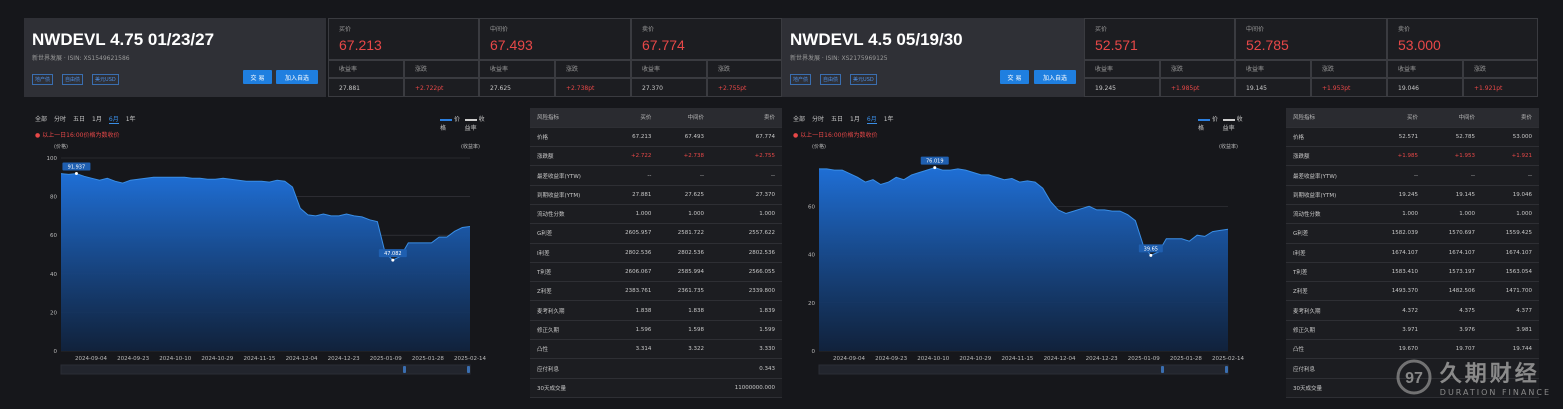 The height and width of the screenshot is (409, 1563). I want to click on metric-value: 1570.697, so click(1453, 233).